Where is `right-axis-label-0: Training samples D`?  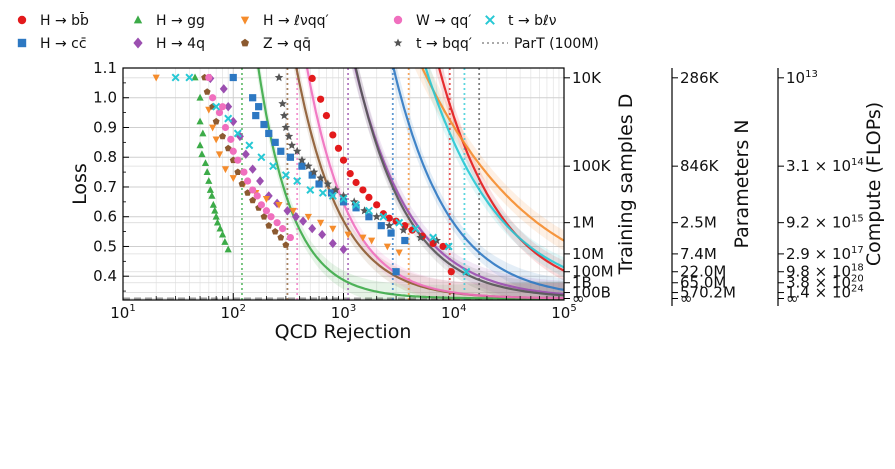
right-axis-label-0: Training samples D is located at coordinates (626, 185).